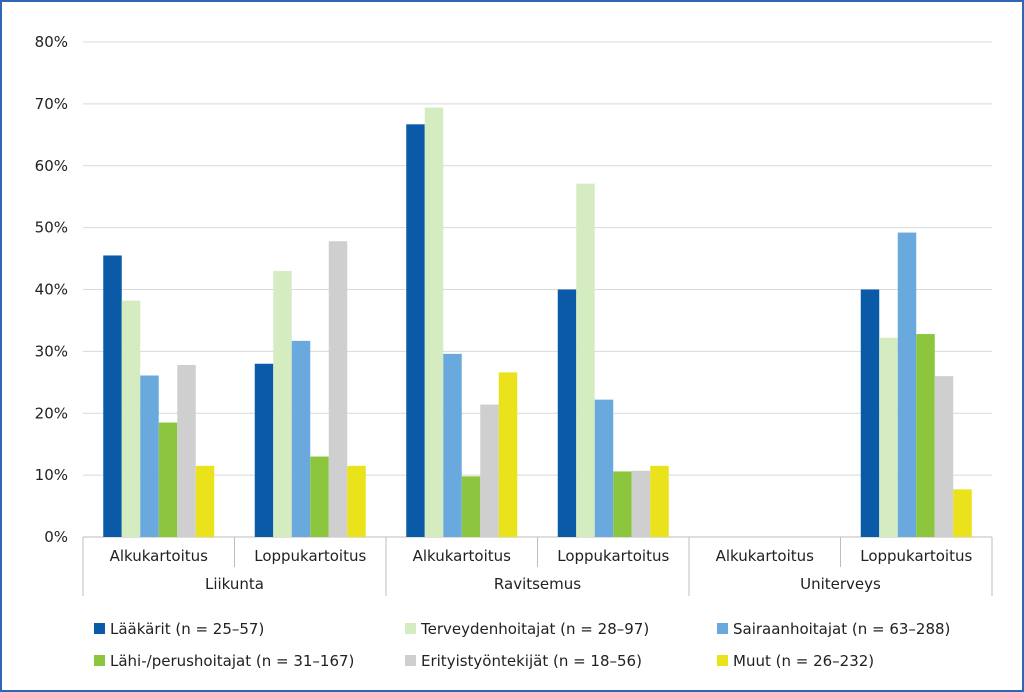  Describe the element at coordinates (56, 537) in the screenshot. I see `y-tick-label: 0%` at that location.